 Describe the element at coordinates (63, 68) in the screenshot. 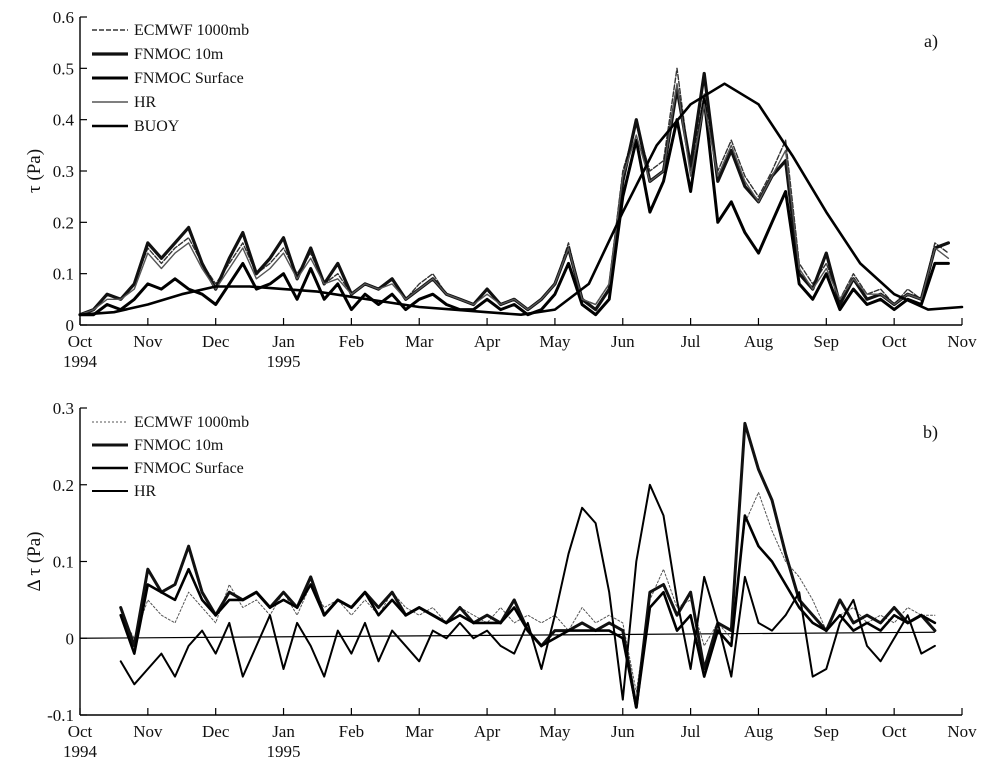

I see `y-tick-label: 0.5` at that location.